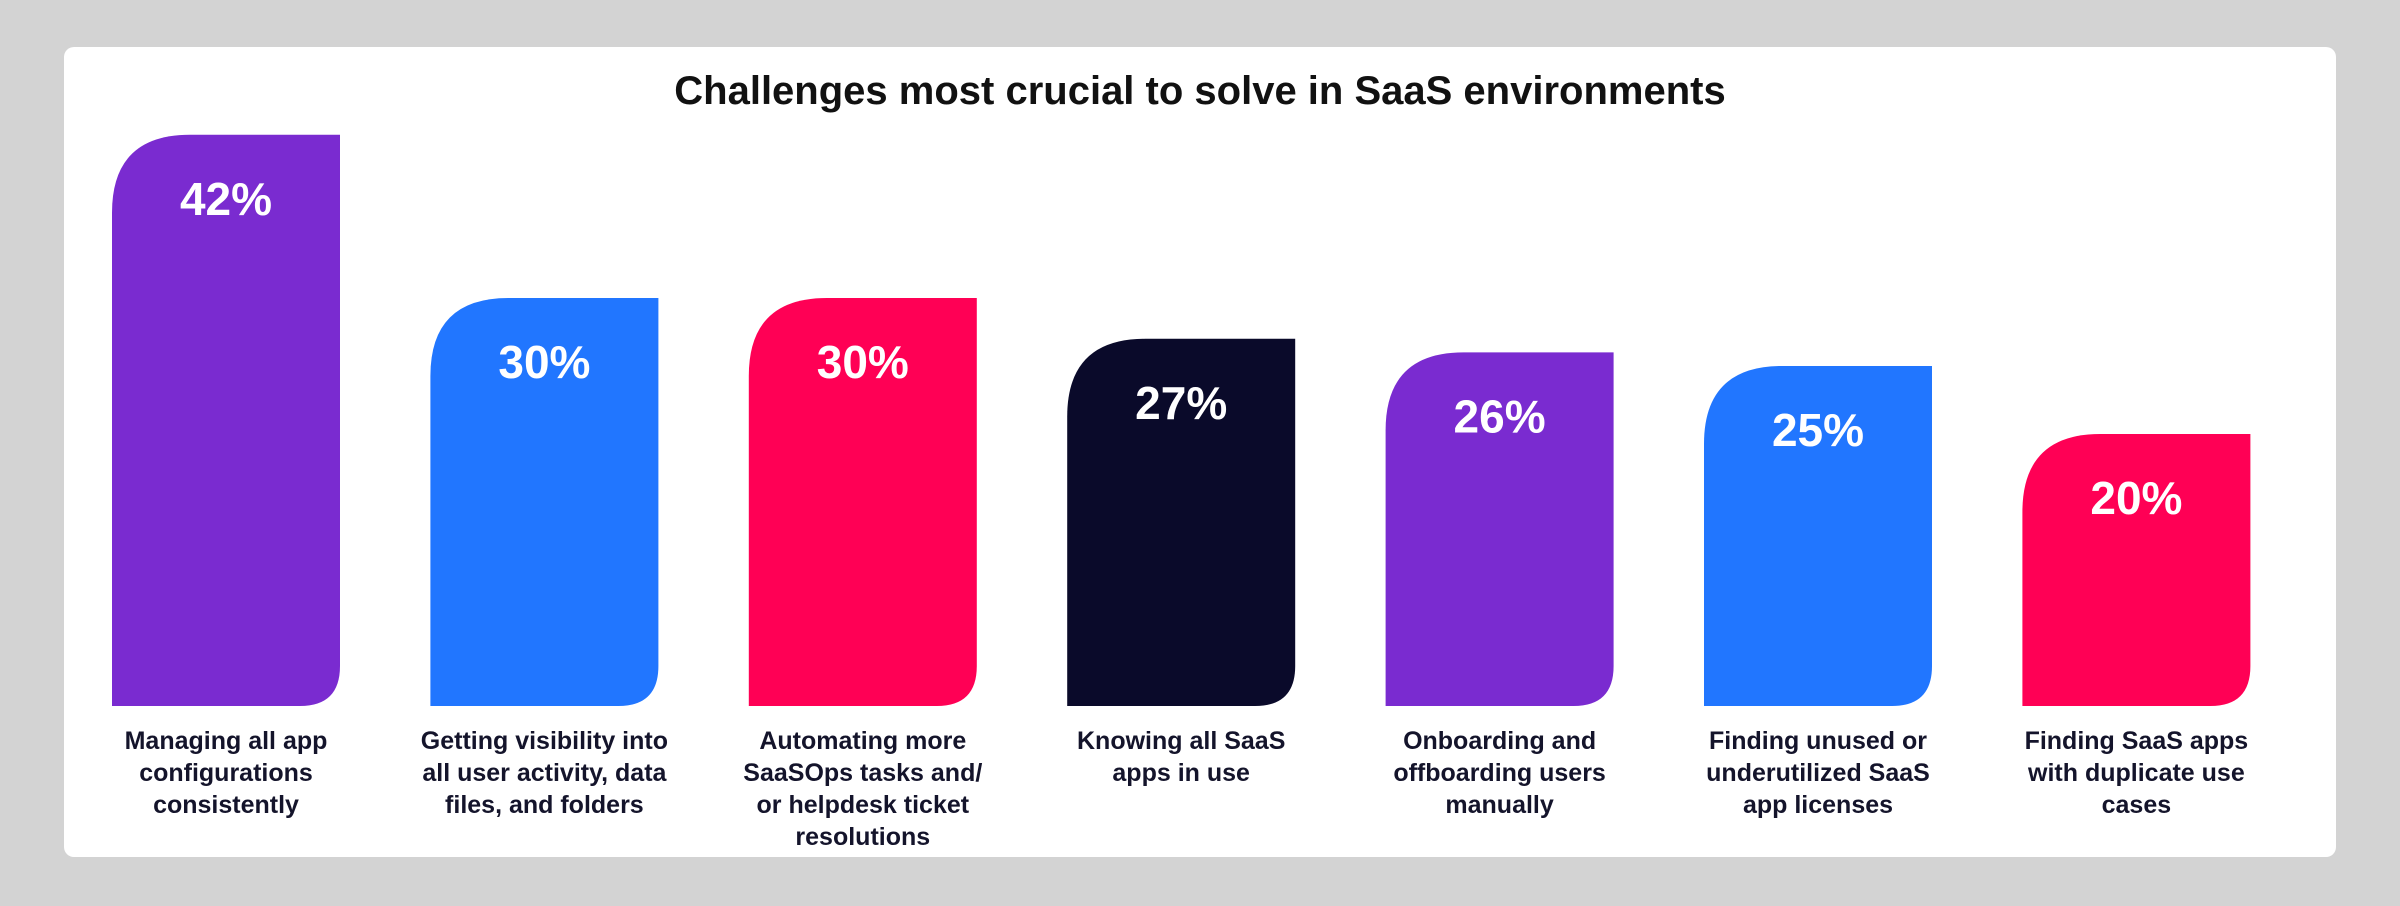 This screenshot has width=2400, height=906. I want to click on value-label: 20%, so click(2136, 498).